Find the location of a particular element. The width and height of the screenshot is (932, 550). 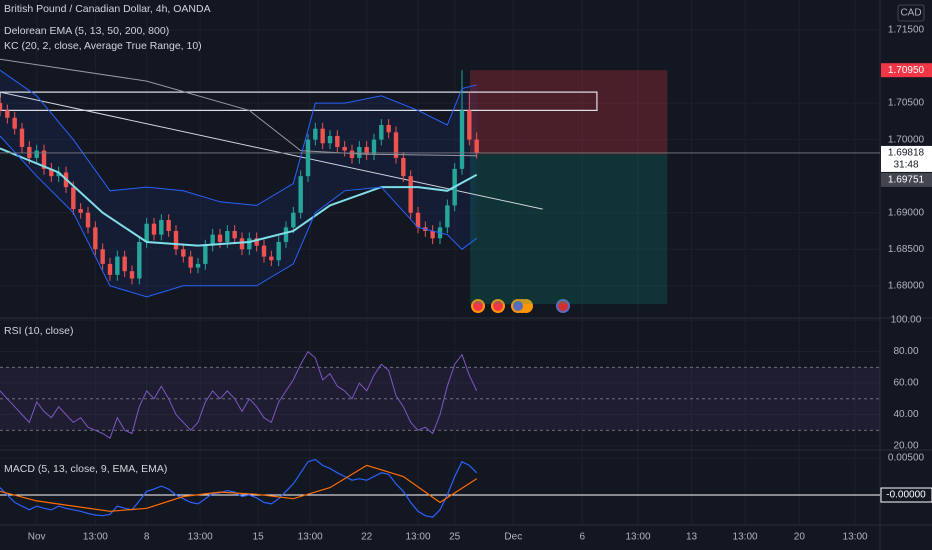

y-tick-label: 100.00 is located at coordinates (906, 320).